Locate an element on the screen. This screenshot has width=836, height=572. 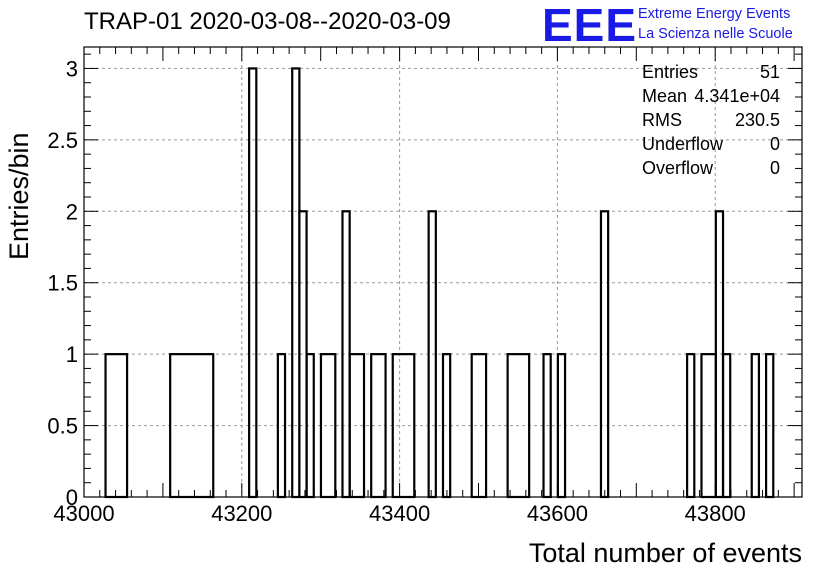
stats-label: RMS is located at coordinates (662, 120).